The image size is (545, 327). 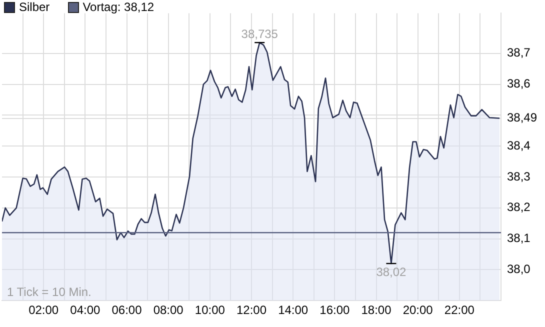 I want to click on x-tick-label: 14:00, so click(x=293, y=310).